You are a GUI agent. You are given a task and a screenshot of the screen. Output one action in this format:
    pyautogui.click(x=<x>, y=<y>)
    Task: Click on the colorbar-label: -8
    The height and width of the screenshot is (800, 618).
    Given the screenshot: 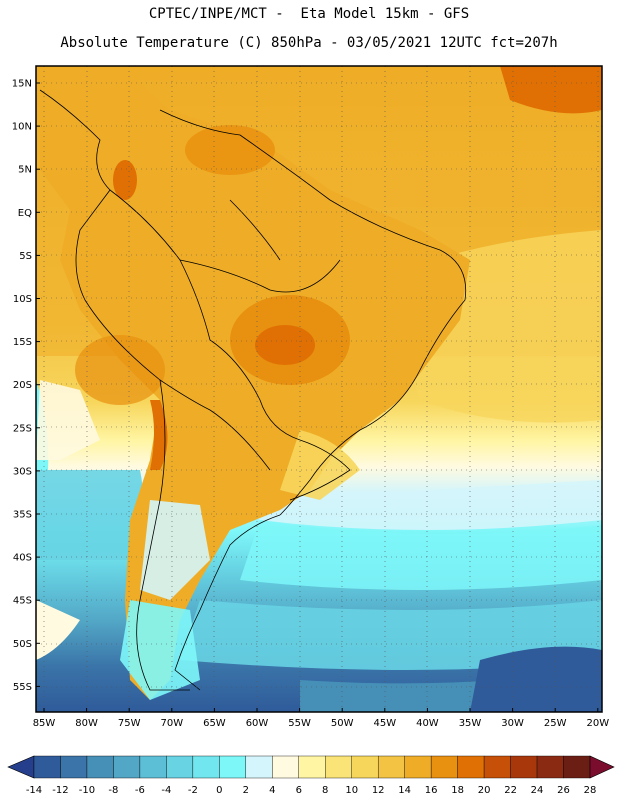 What is the action you would take?
    pyautogui.click(x=113, y=790)
    